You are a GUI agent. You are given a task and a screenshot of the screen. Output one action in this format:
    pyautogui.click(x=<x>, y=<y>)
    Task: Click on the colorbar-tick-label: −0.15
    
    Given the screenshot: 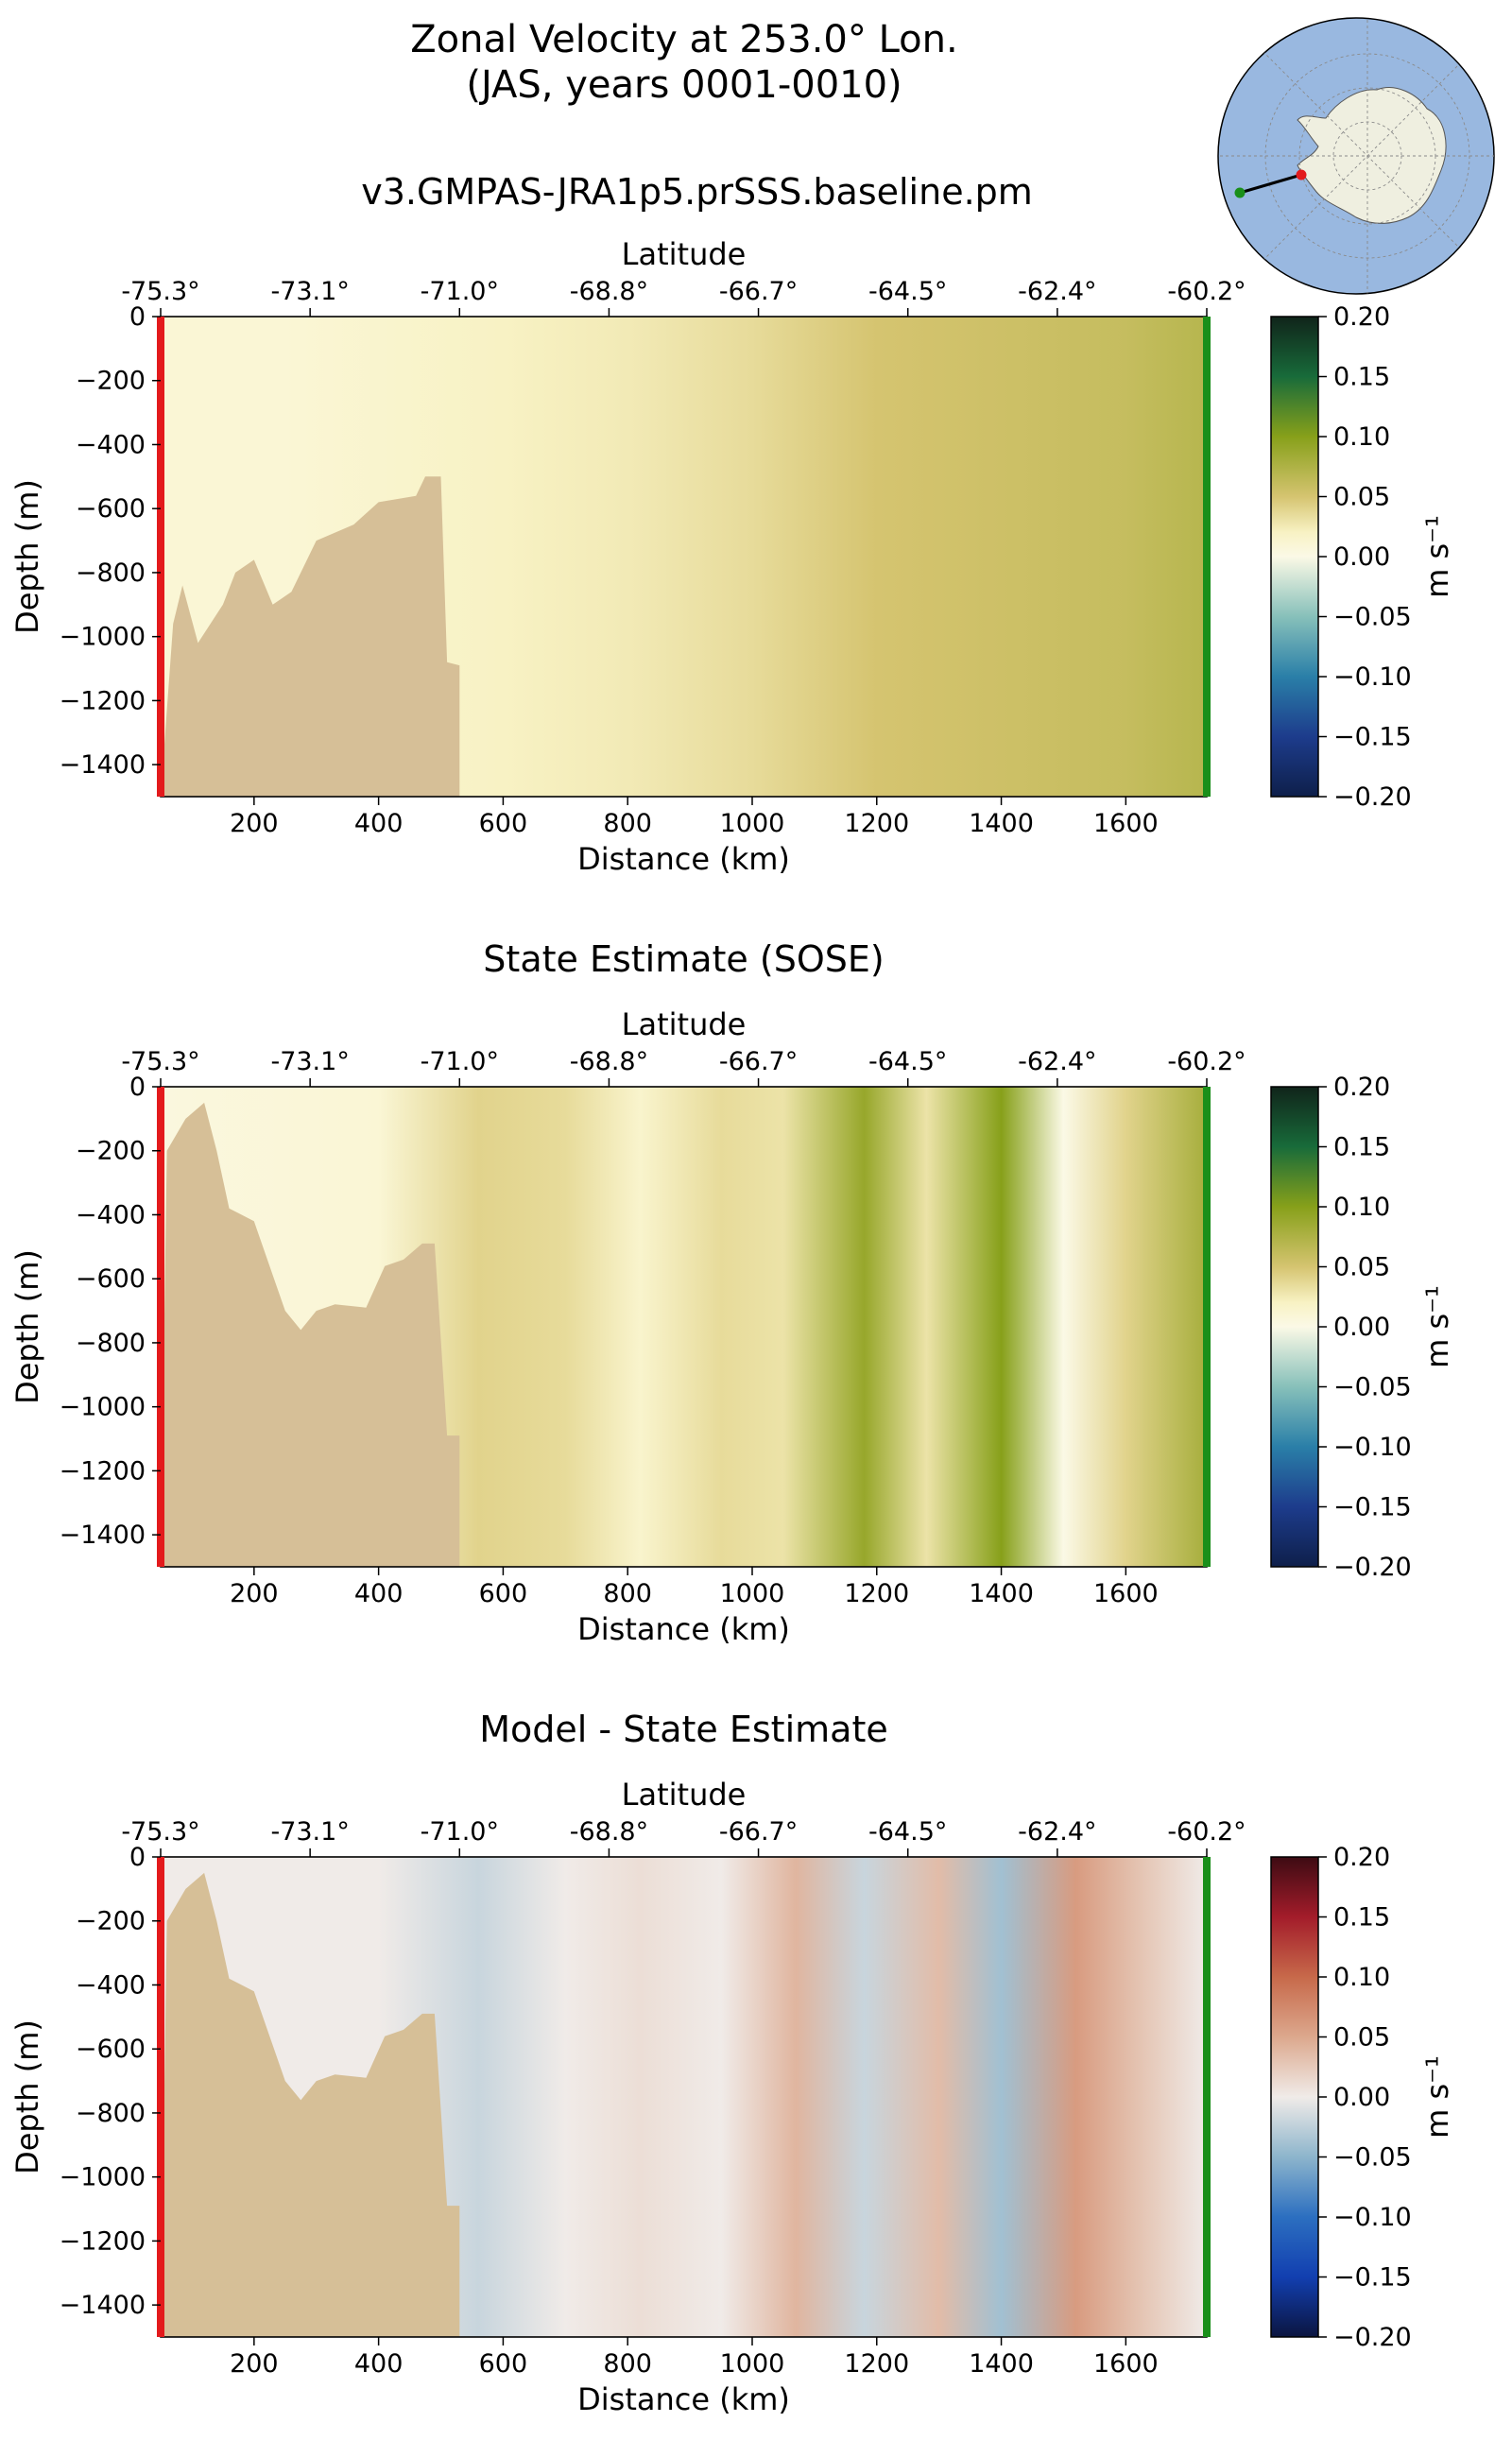 What is the action you would take?
    pyautogui.click(x=1372, y=2278)
    